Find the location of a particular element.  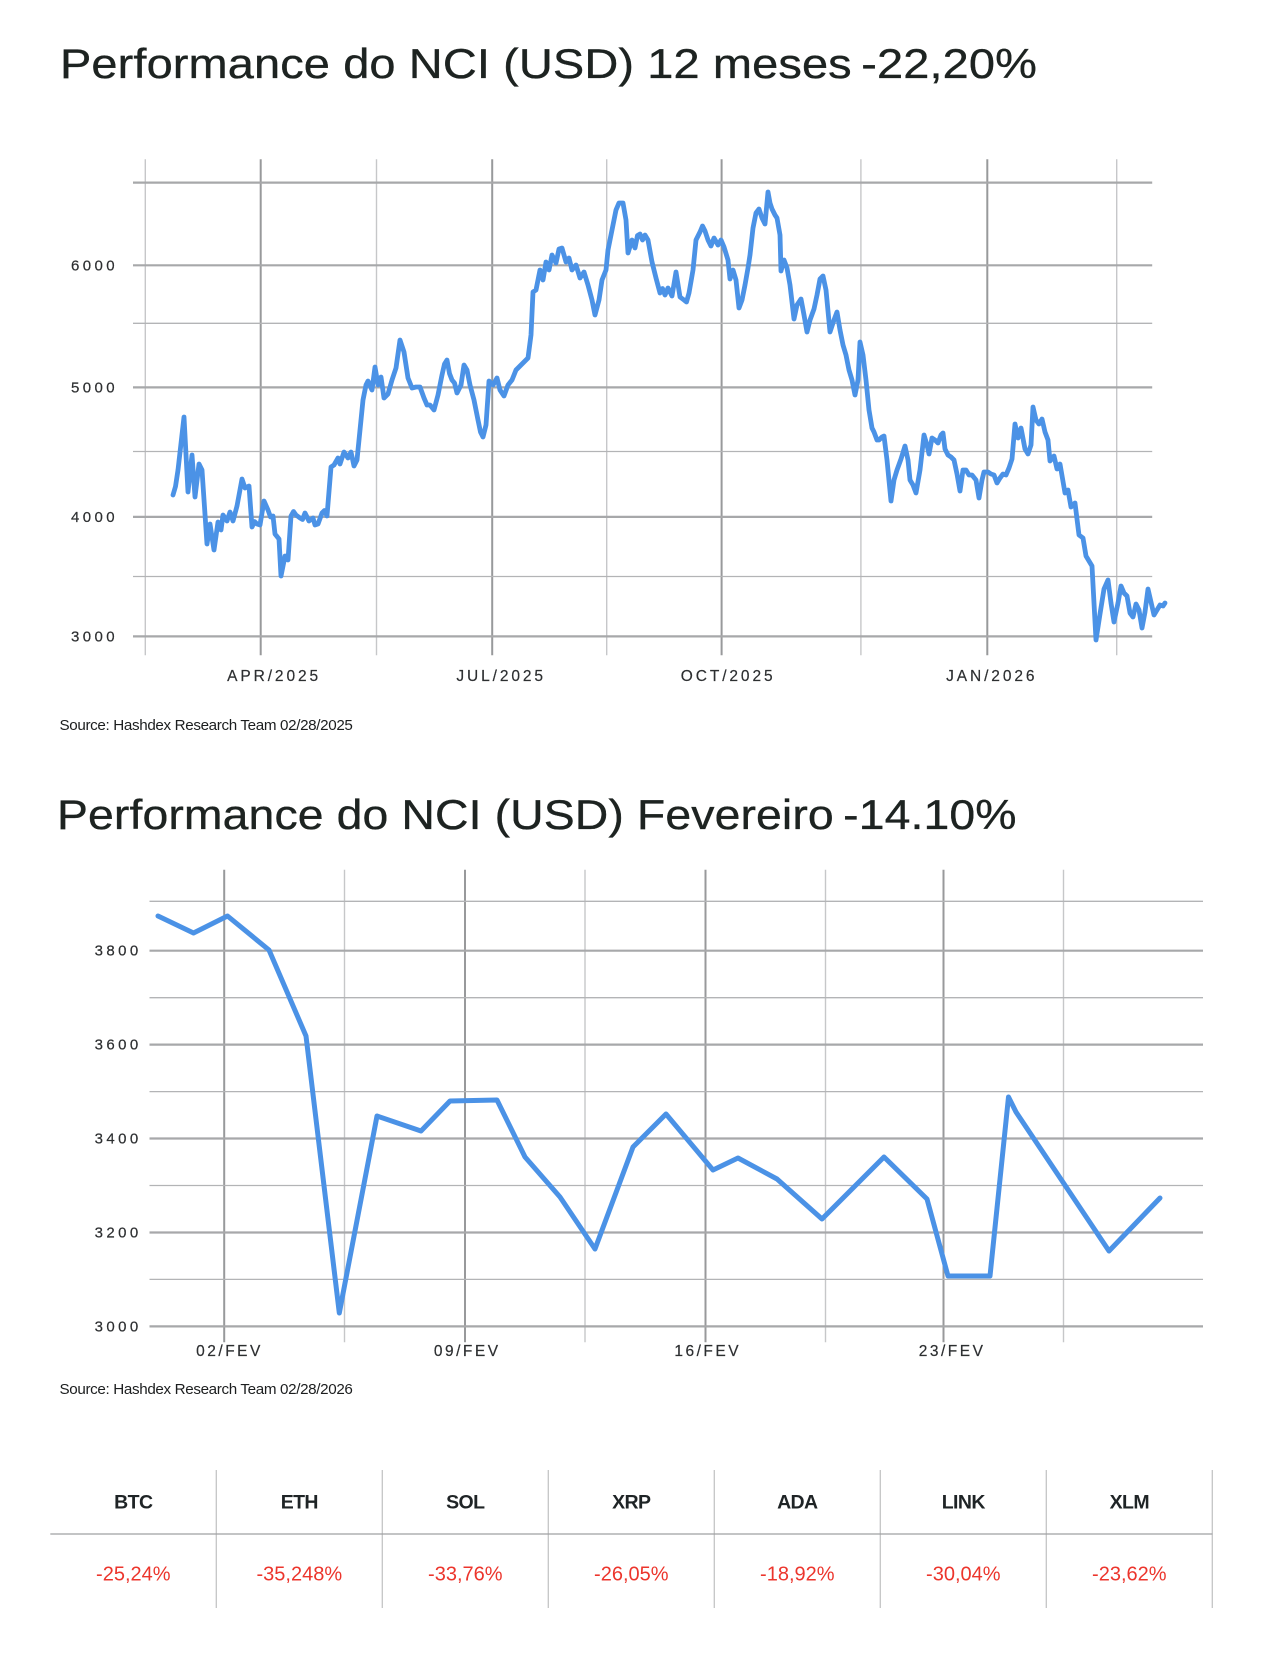

svg-text: OCT/2025 is located at coordinates (728, 676).